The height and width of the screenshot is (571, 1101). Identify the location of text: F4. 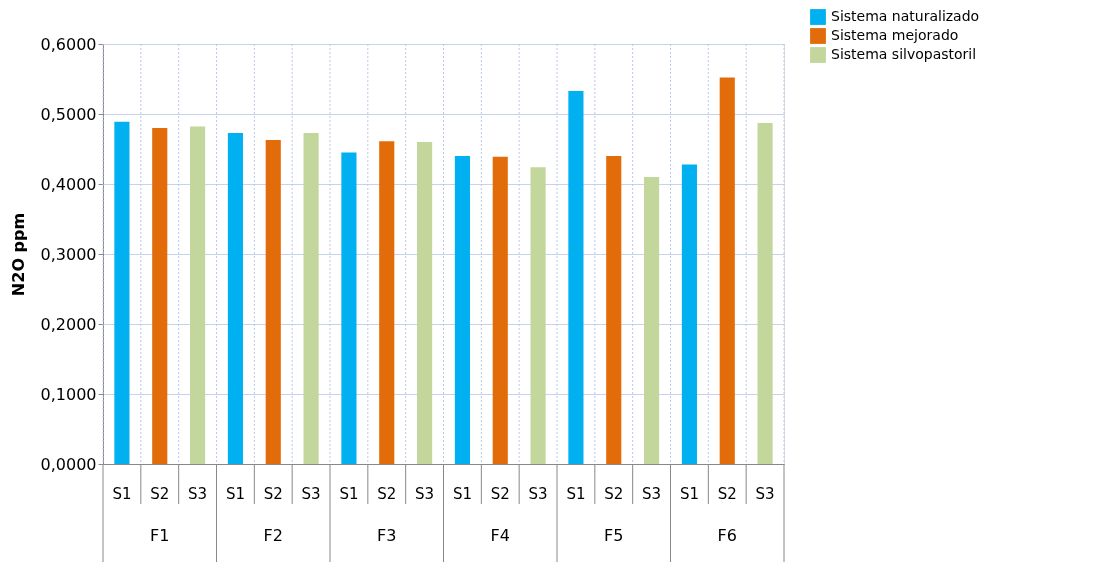
(500, 535).